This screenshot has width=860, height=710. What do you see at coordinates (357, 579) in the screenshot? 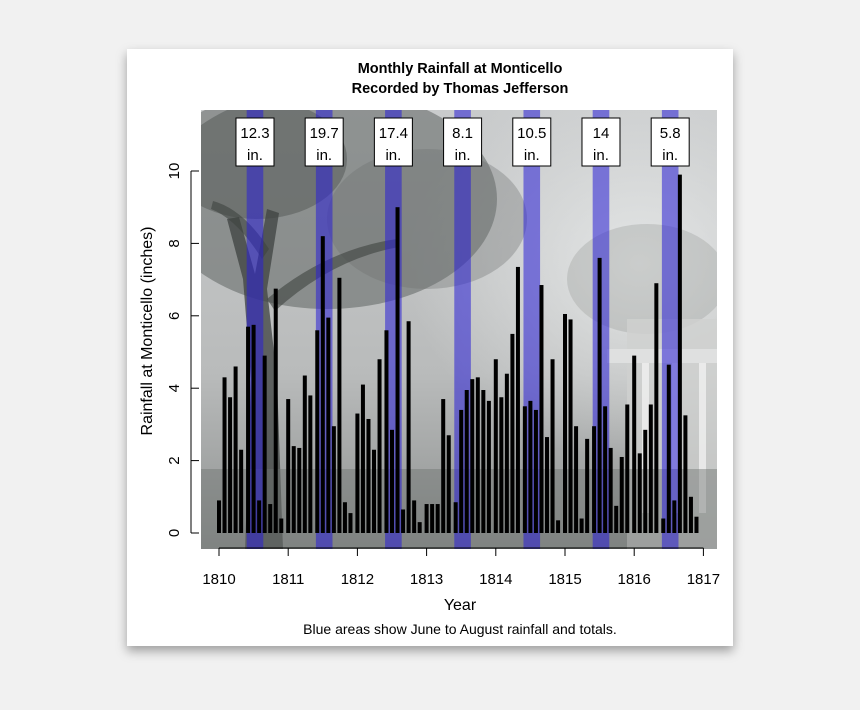
I see `x-tick-label-1812: 1812` at bounding box center [357, 579].